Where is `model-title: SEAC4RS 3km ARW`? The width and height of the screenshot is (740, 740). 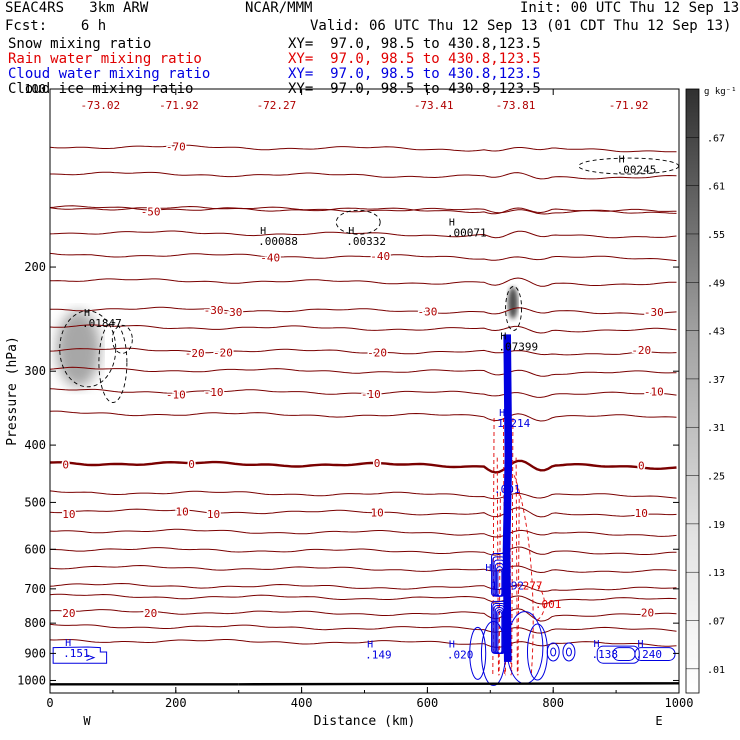
model-title: SEAC4RS 3km ARW is located at coordinates (77, 8).